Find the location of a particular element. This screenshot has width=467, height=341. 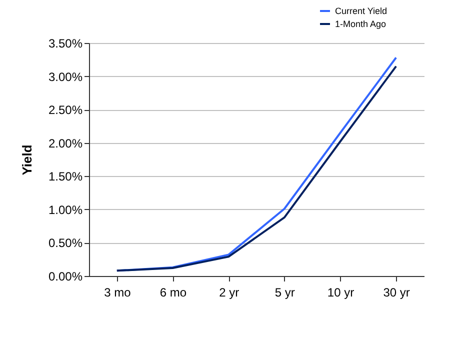

y-tick-label: 1.00% is located at coordinates (65, 209).